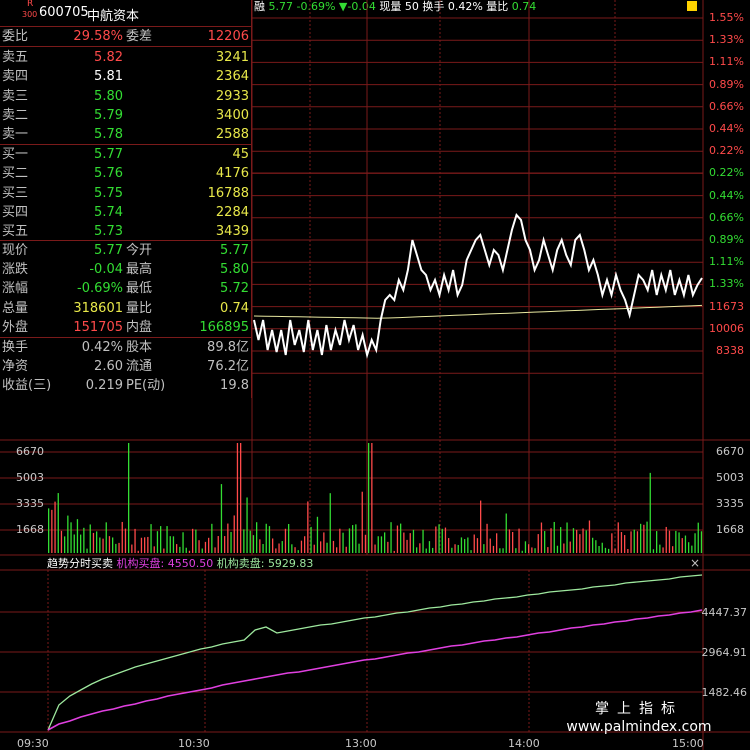 This screenshot has width=750, height=750. What do you see at coordinates (125, 115) in the screenshot?
I see `ask-level-row: 卖二 5.79 3400` at bounding box center [125, 115].